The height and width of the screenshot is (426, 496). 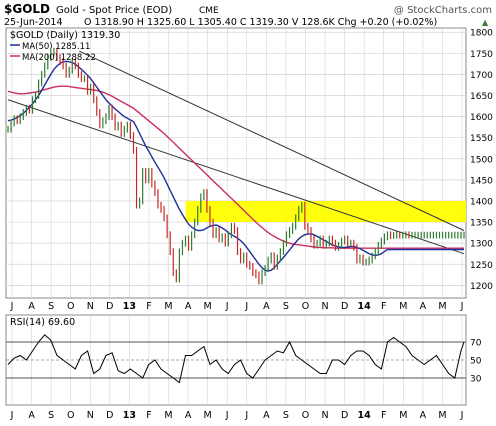 I want to click on watermark: @ StockCharts.com, so click(x=443, y=10).